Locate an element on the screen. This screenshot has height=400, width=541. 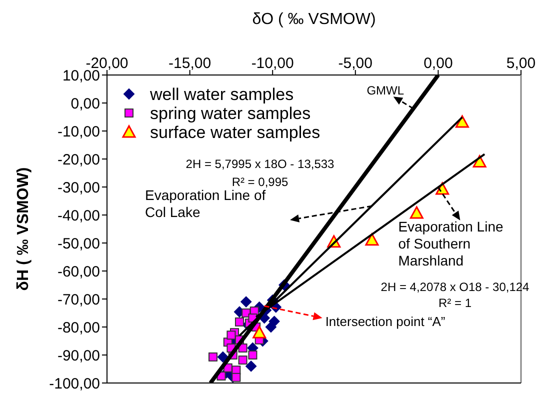
x-axis-title: δO ( ‰ VSMOW) is located at coordinates (314, 19).